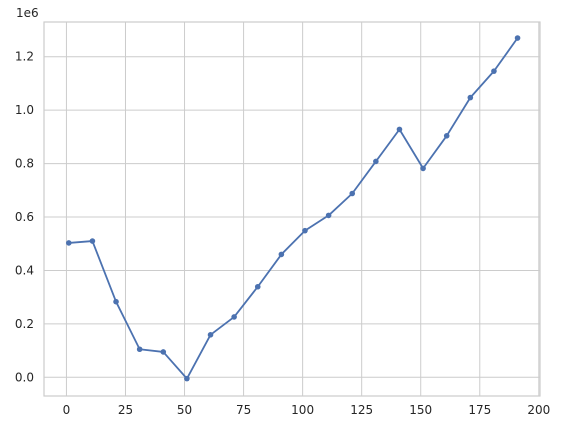 Image resolution: width=562 pixels, height=431 pixels. What do you see at coordinates (24, 377) in the screenshot?
I see `y-tick-label: 0.0` at bounding box center [24, 377].